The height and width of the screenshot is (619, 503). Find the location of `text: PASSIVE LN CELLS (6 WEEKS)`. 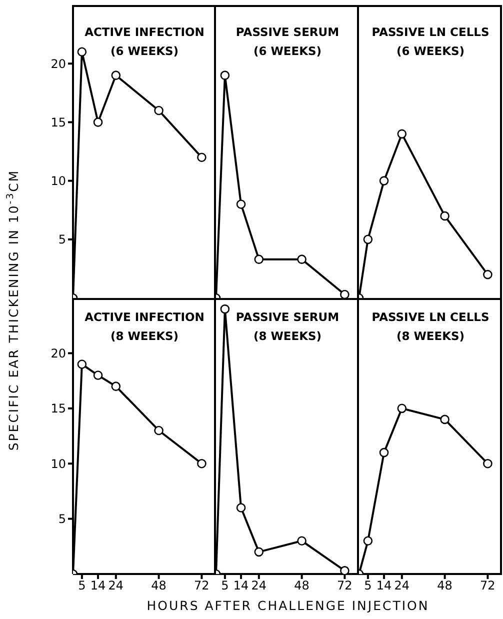

text: PASSIVE LN CELLS (6 WEEKS) is located at coordinates (430, 42).